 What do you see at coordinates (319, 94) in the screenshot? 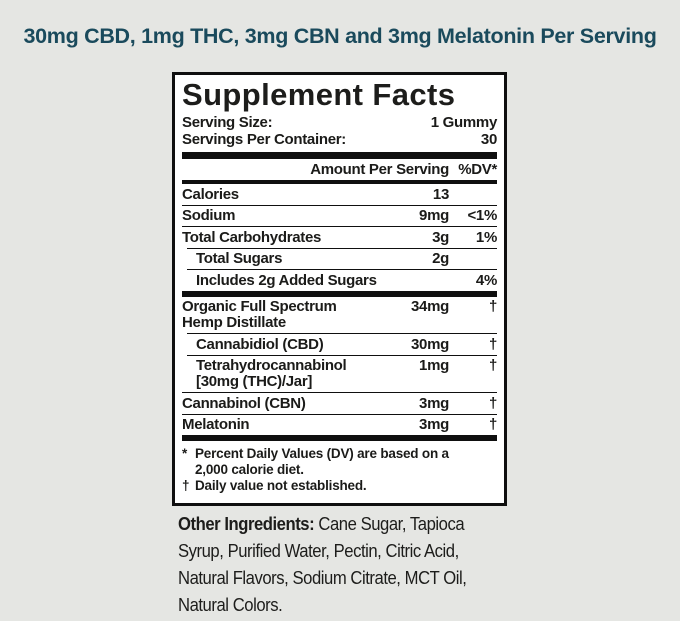
I see `supplement-facts-title: Supplement Facts` at bounding box center [319, 94].